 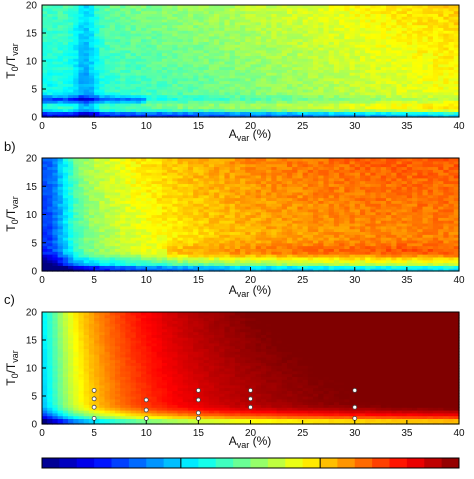 What do you see at coordinates (355, 126) in the screenshot?
I see `x-tick-label: 30` at bounding box center [355, 126].